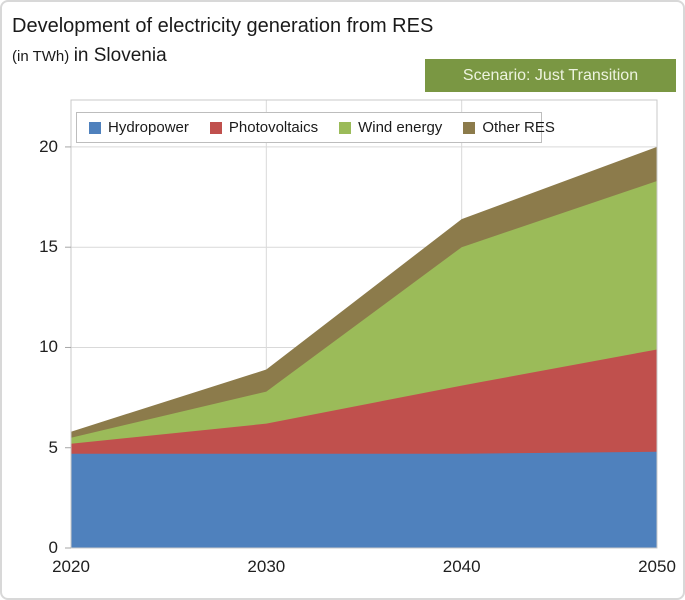 This screenshot has height=600, width=685. I want to click on y-axis-label-20: 20, so click(48, 146).